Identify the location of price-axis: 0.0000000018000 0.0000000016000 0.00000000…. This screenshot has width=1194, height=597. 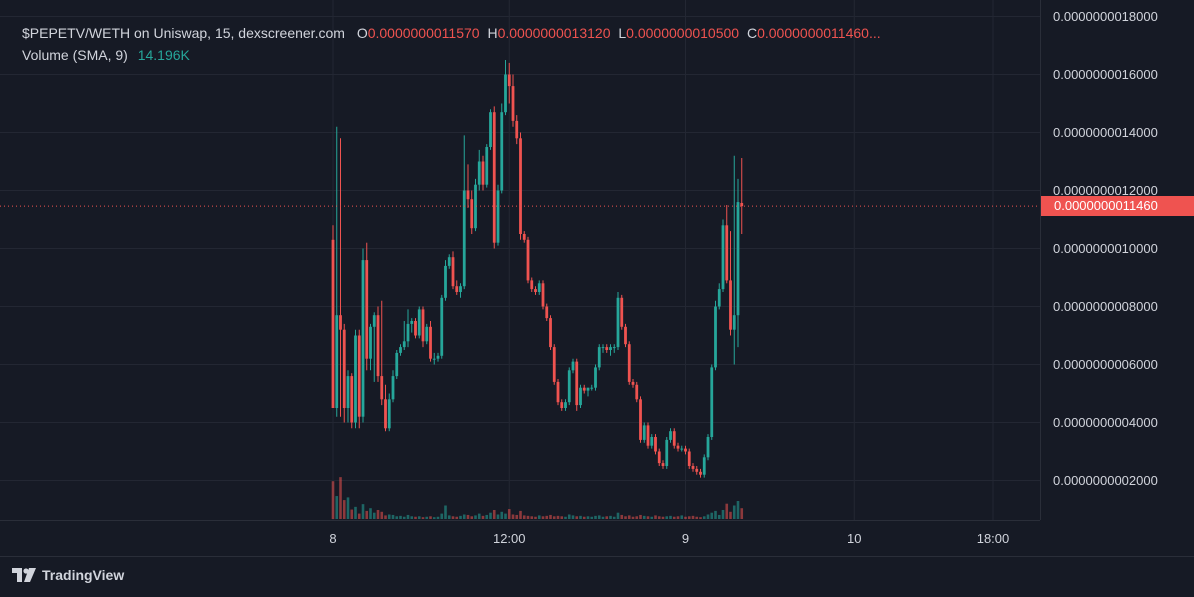
(1117, 260).